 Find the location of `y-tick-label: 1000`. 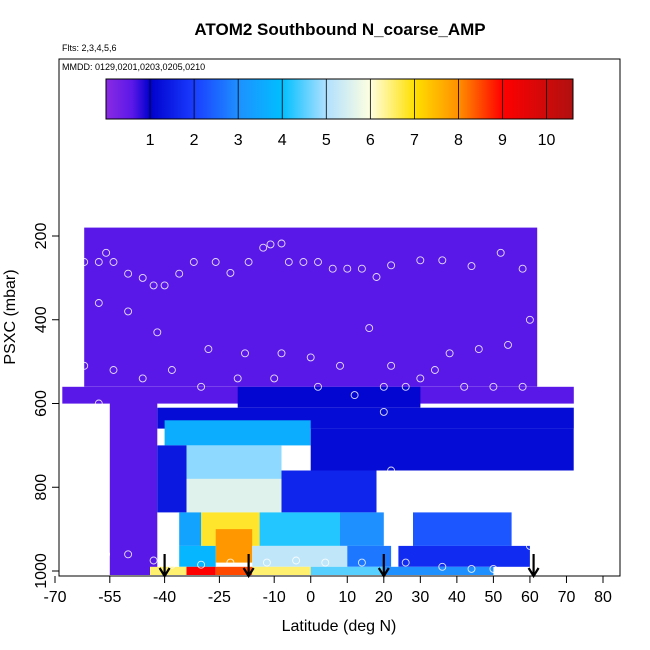

y-tick-label: 1000 is located at coordinates (41, 571).